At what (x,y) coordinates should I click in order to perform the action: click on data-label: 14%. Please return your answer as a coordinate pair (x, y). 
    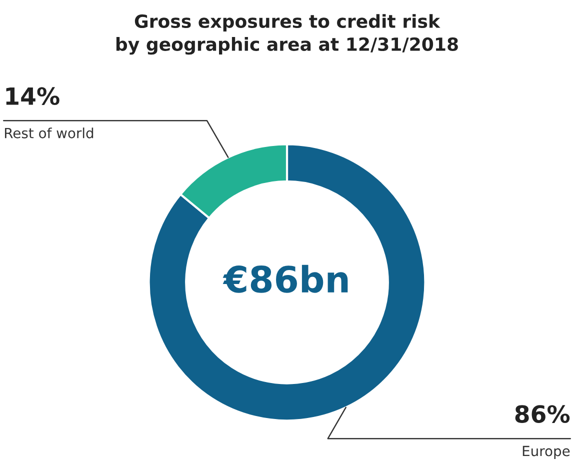
    Looking at the image, I should click on (33, 96).